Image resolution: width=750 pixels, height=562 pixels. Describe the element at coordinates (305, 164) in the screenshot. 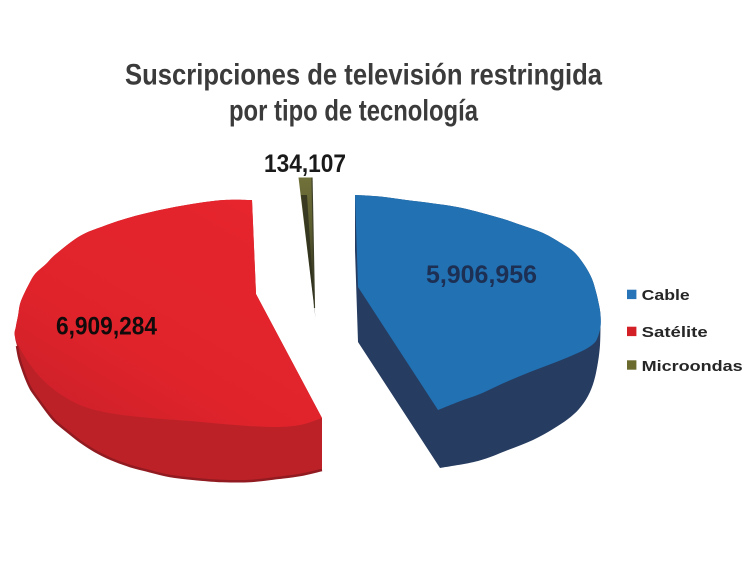

I see `svg-text: 134,107` at that location.